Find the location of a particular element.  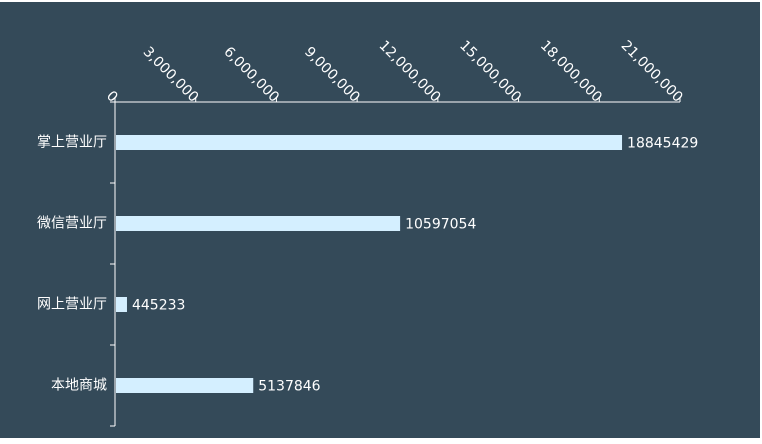

category-label: 掌上营业厅 is located at coordinates (72, 143).